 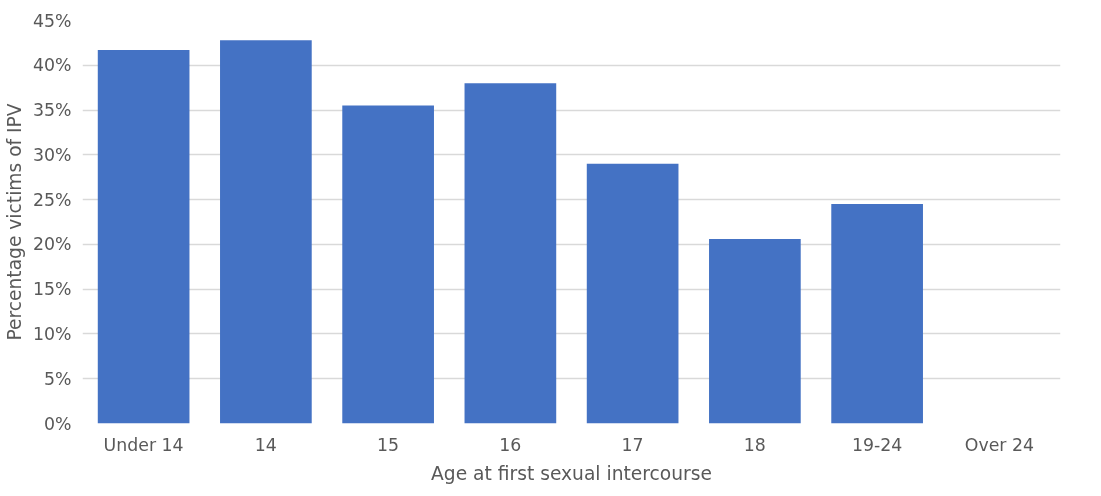 What do you see at coordinates (58, 423) in the screenshot?
I see `y-tick-label: 0%` at bounding box center [58, 423].